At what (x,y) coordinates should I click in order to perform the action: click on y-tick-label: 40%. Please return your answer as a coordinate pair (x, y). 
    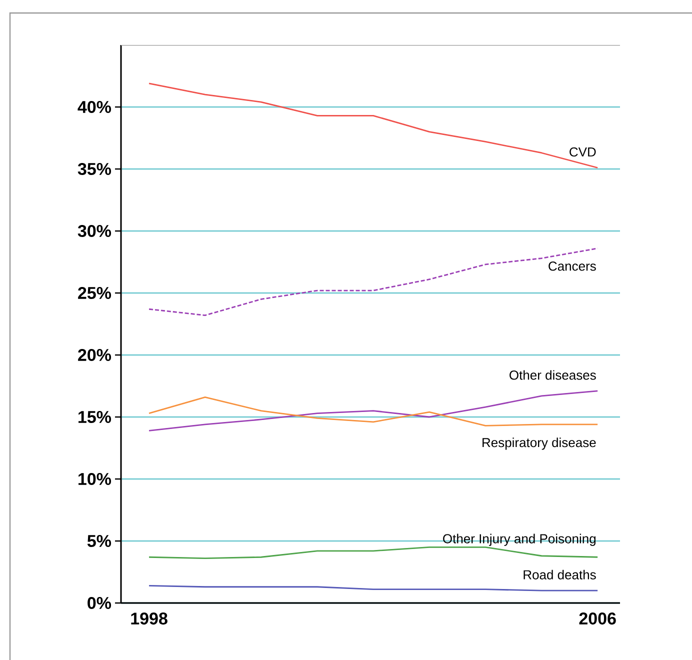
    Looking at the image, I should click on (95, 107).